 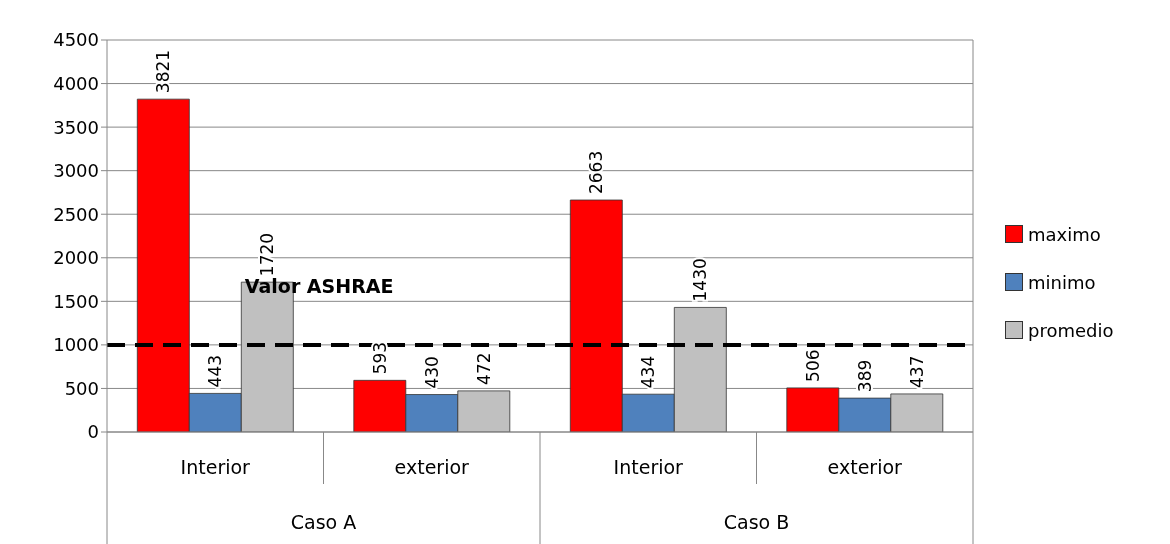 I want to click on legend-label: maximo, so click(x=1064, y=234).